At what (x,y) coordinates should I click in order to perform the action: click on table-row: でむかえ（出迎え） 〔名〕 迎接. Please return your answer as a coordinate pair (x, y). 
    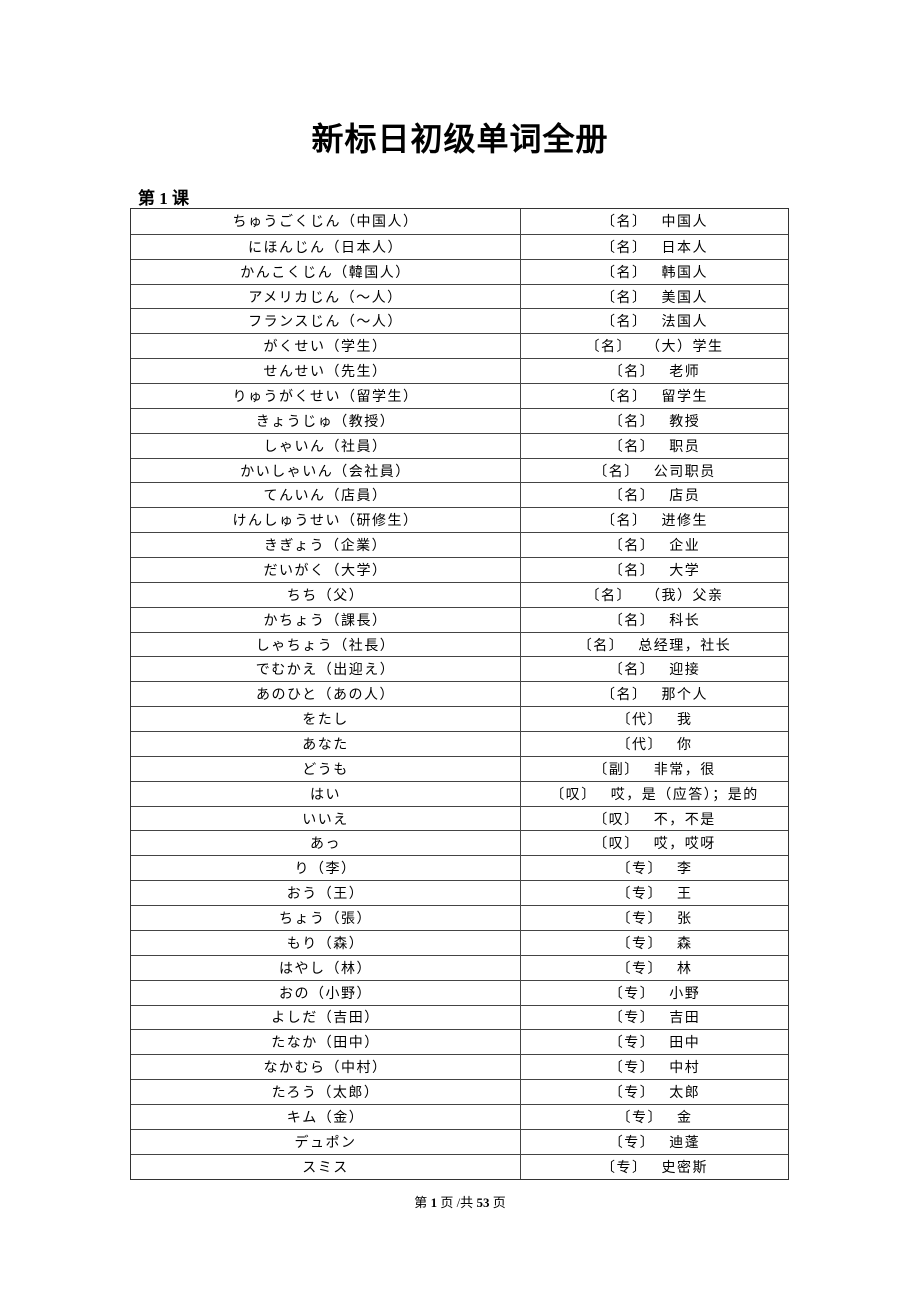
    Looking at the image, I should click on (459, 669).